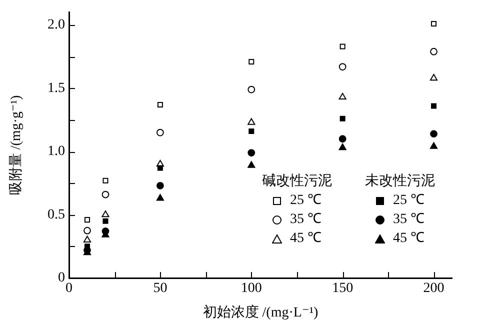  What do you see at coordinates (16, 145) in the screenshot?
I see `y-axis-title: 吸附量 /(mg·g⁻¹)` at bounding box center [16, 145].